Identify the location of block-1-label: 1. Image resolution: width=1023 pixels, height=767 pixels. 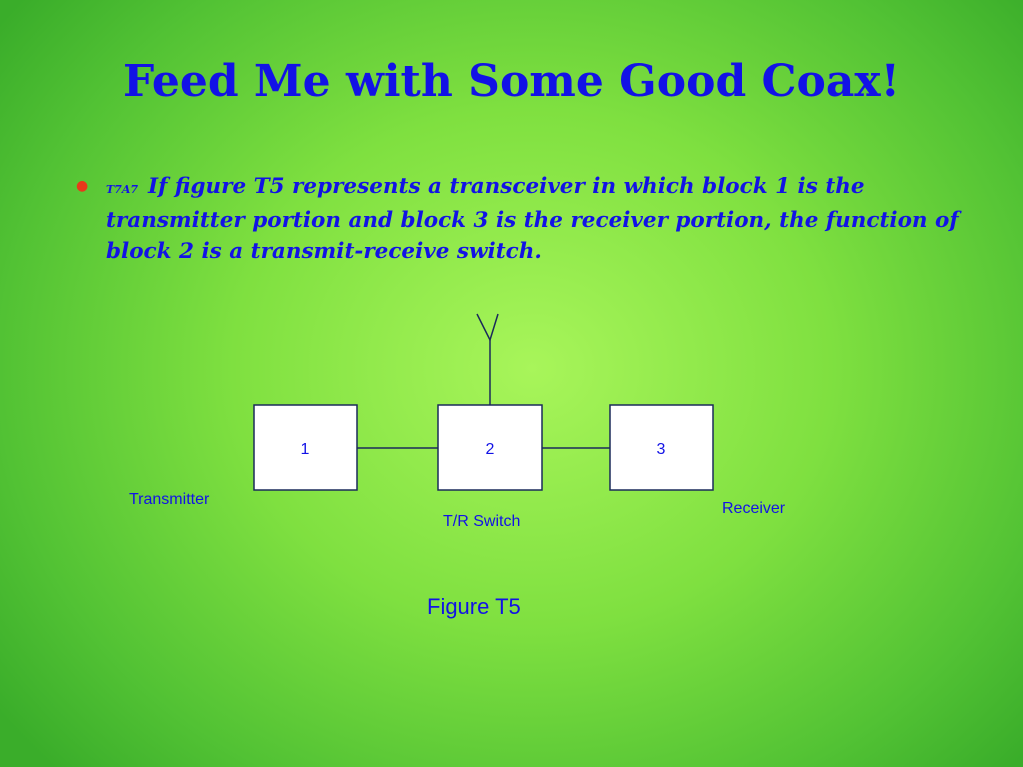
(305, 449).